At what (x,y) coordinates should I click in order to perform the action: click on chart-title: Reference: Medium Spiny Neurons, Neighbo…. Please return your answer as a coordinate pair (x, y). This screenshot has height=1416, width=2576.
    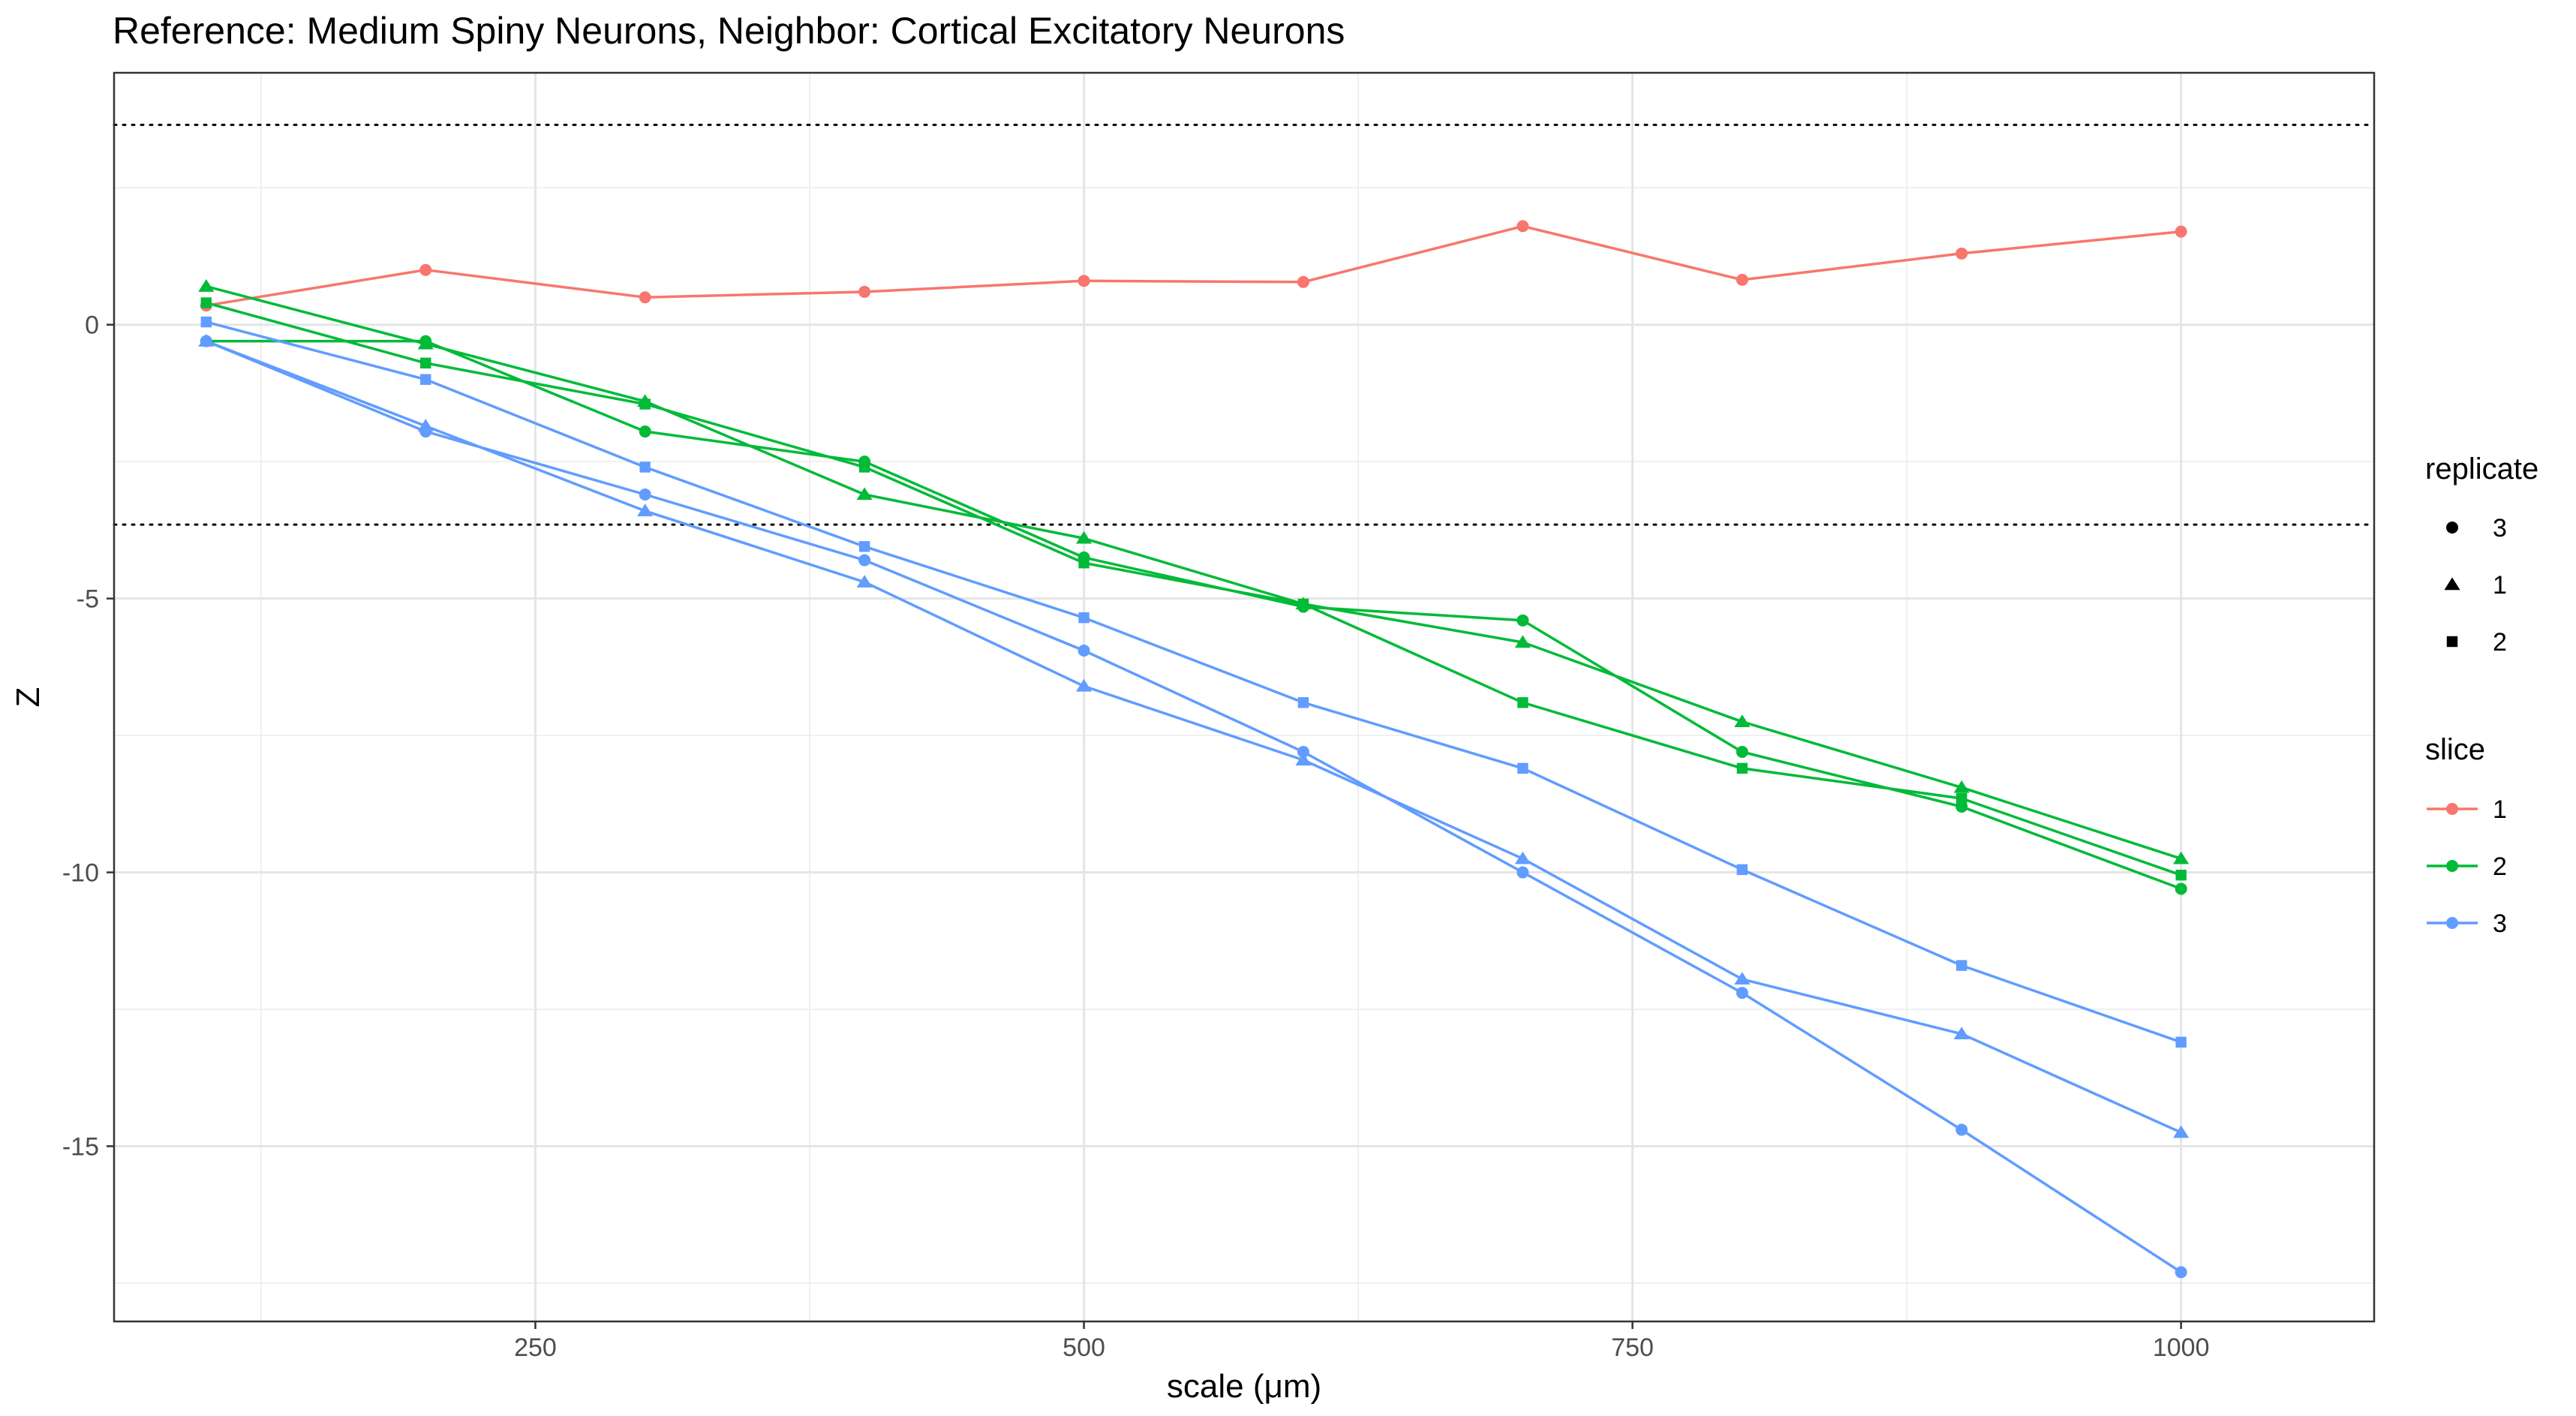
    Looking at the image, I should click on (729, 31).